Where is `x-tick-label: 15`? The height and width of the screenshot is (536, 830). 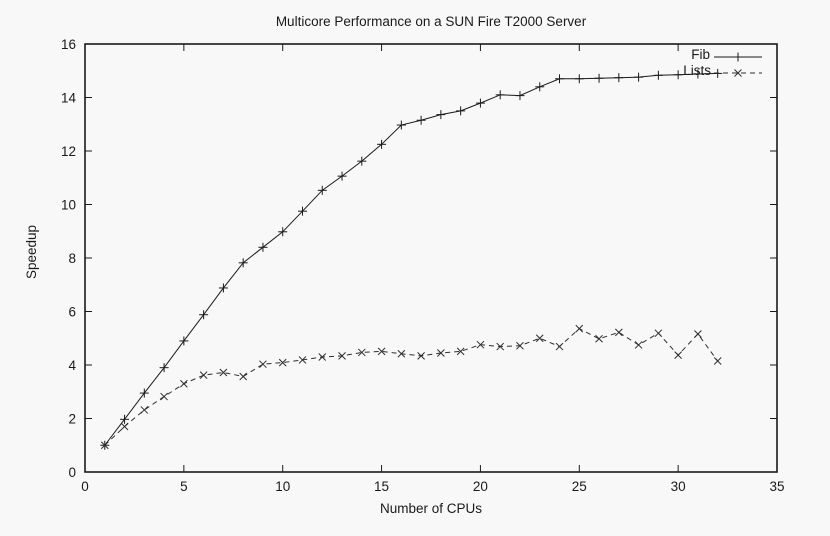 x-tick-label: 15 is located at coordinates (381, 486).